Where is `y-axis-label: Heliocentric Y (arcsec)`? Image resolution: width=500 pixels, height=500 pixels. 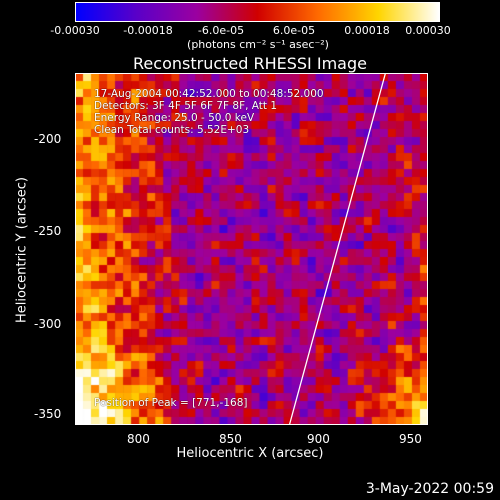 y-axis-label: Heliocentric Y (arcsec) is located at coordinates (22, 250).